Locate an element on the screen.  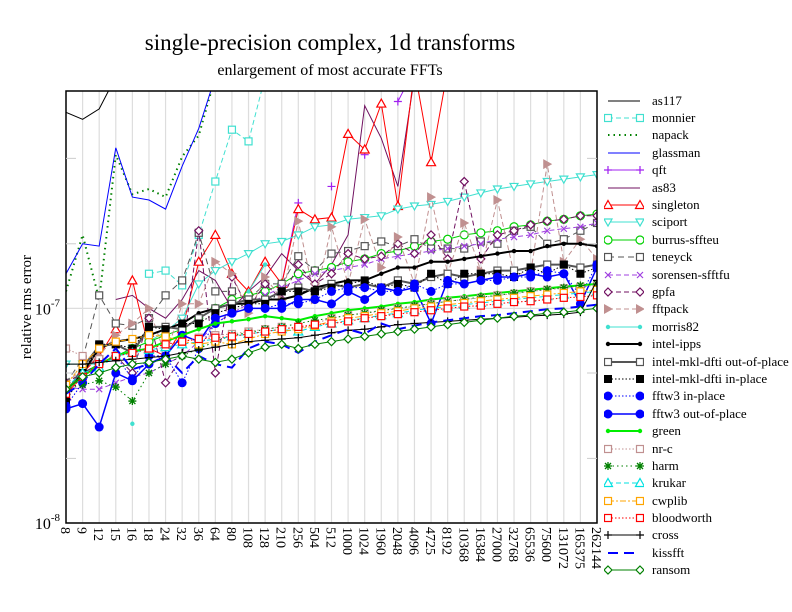
legend-item: fftw3 in-place is located at coordinates (697, 396).